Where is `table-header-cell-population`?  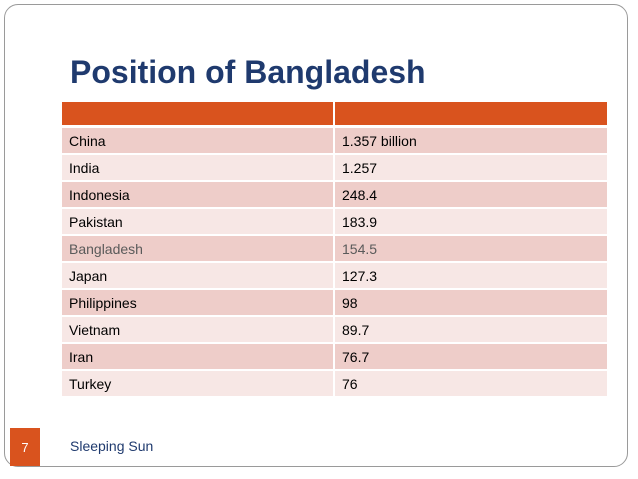 table-header-cell-population is located at coordinates (470, 115).